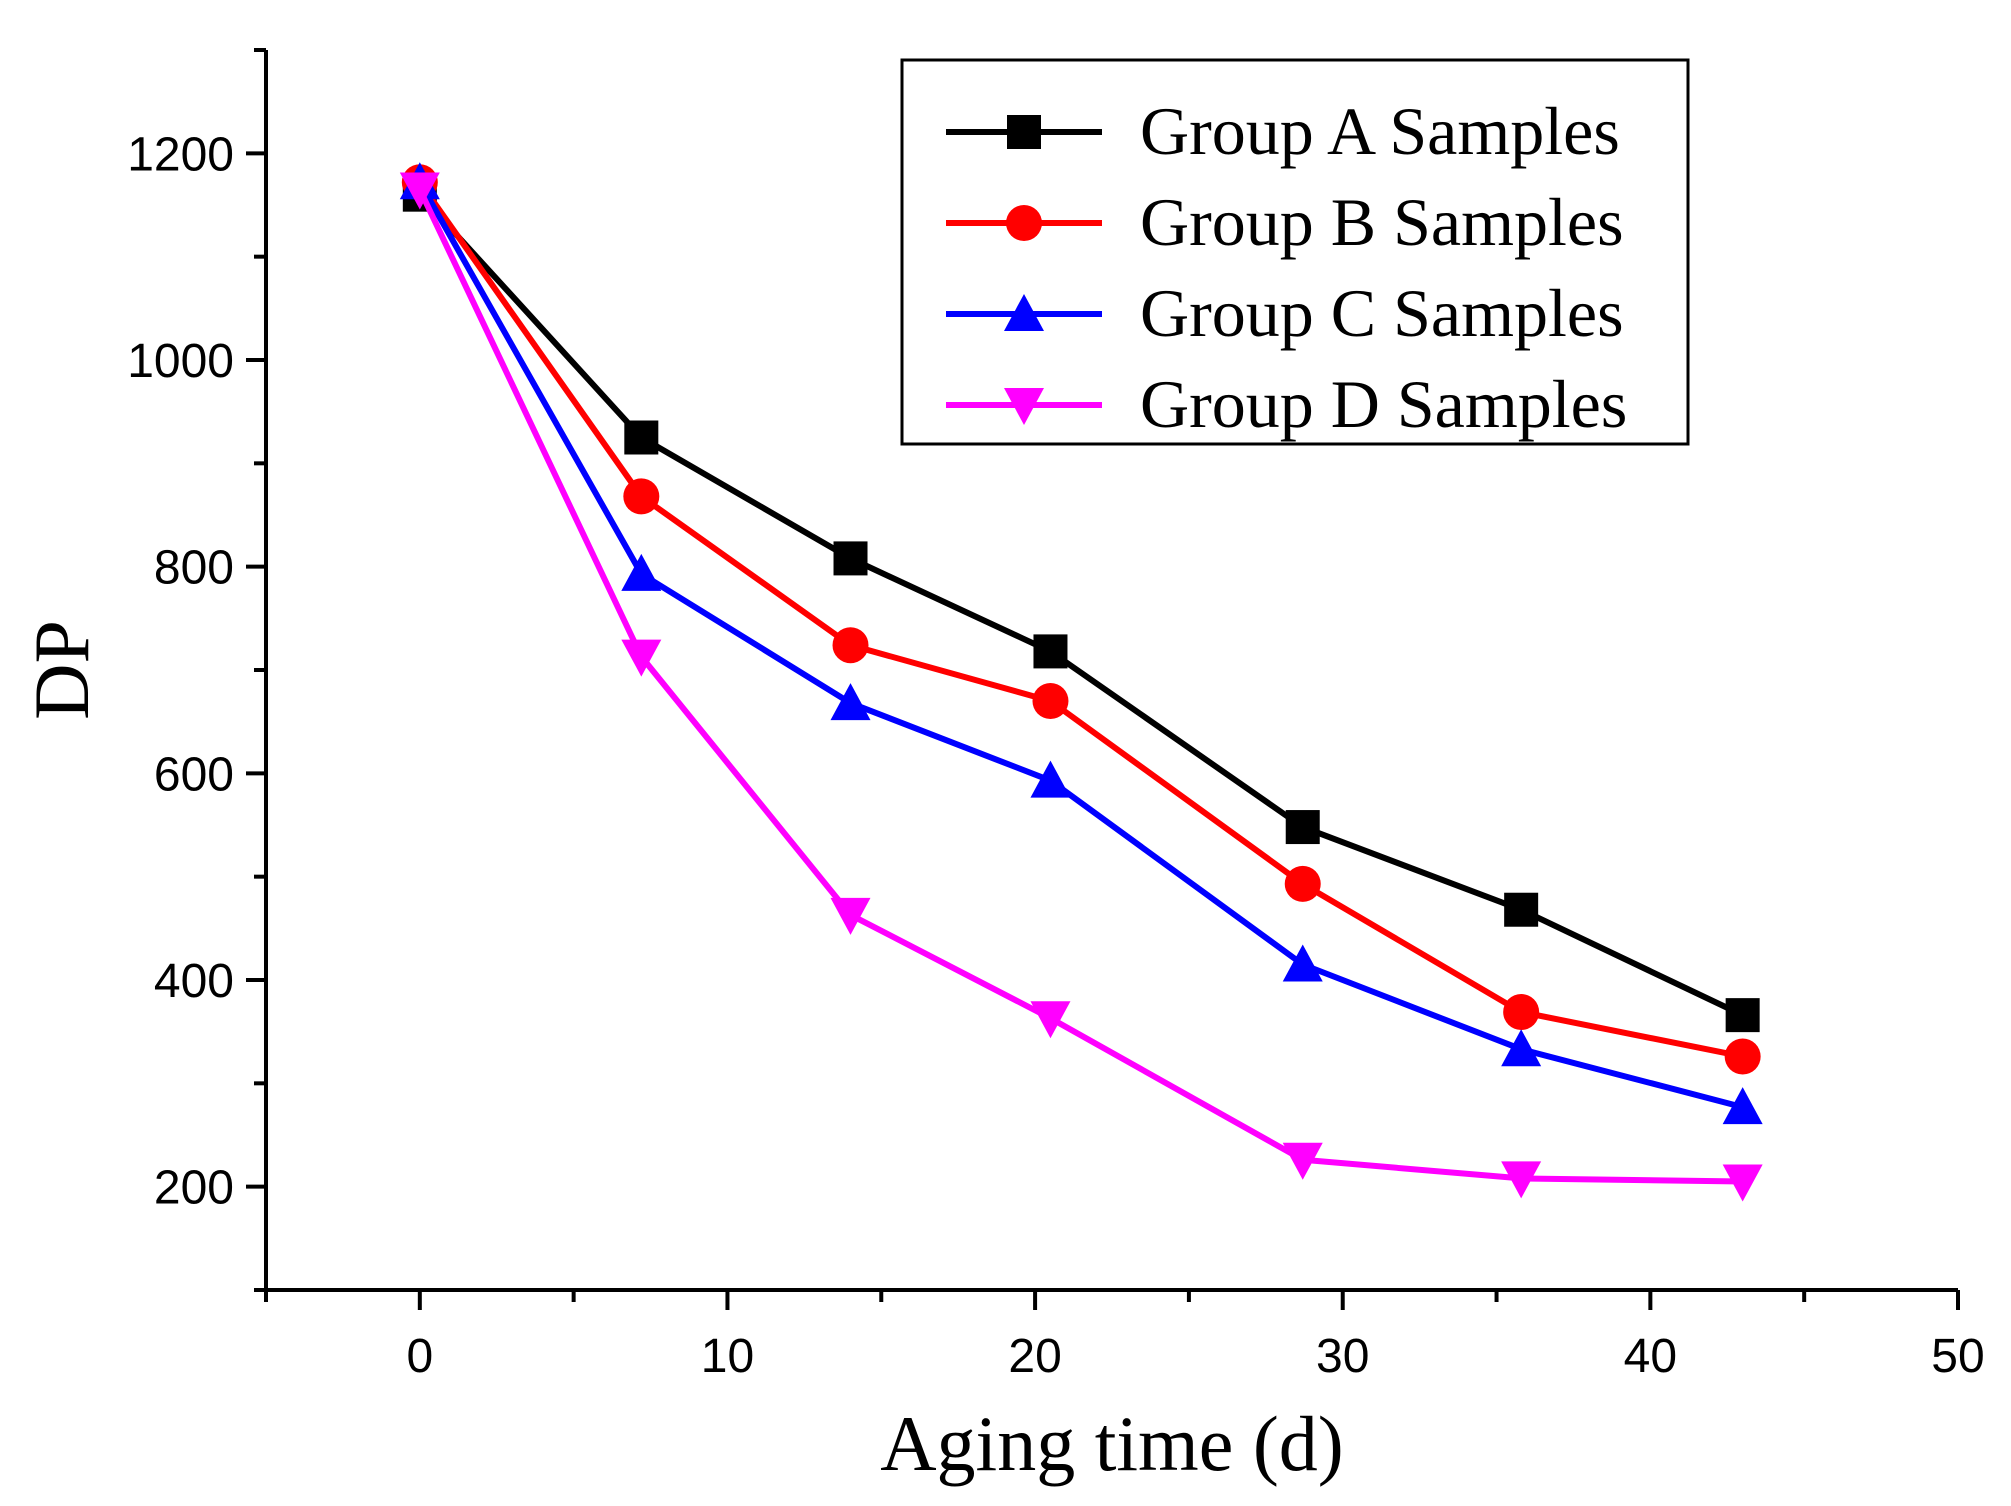  I want to click on y-tick-label: 200, so click(194, 1188).